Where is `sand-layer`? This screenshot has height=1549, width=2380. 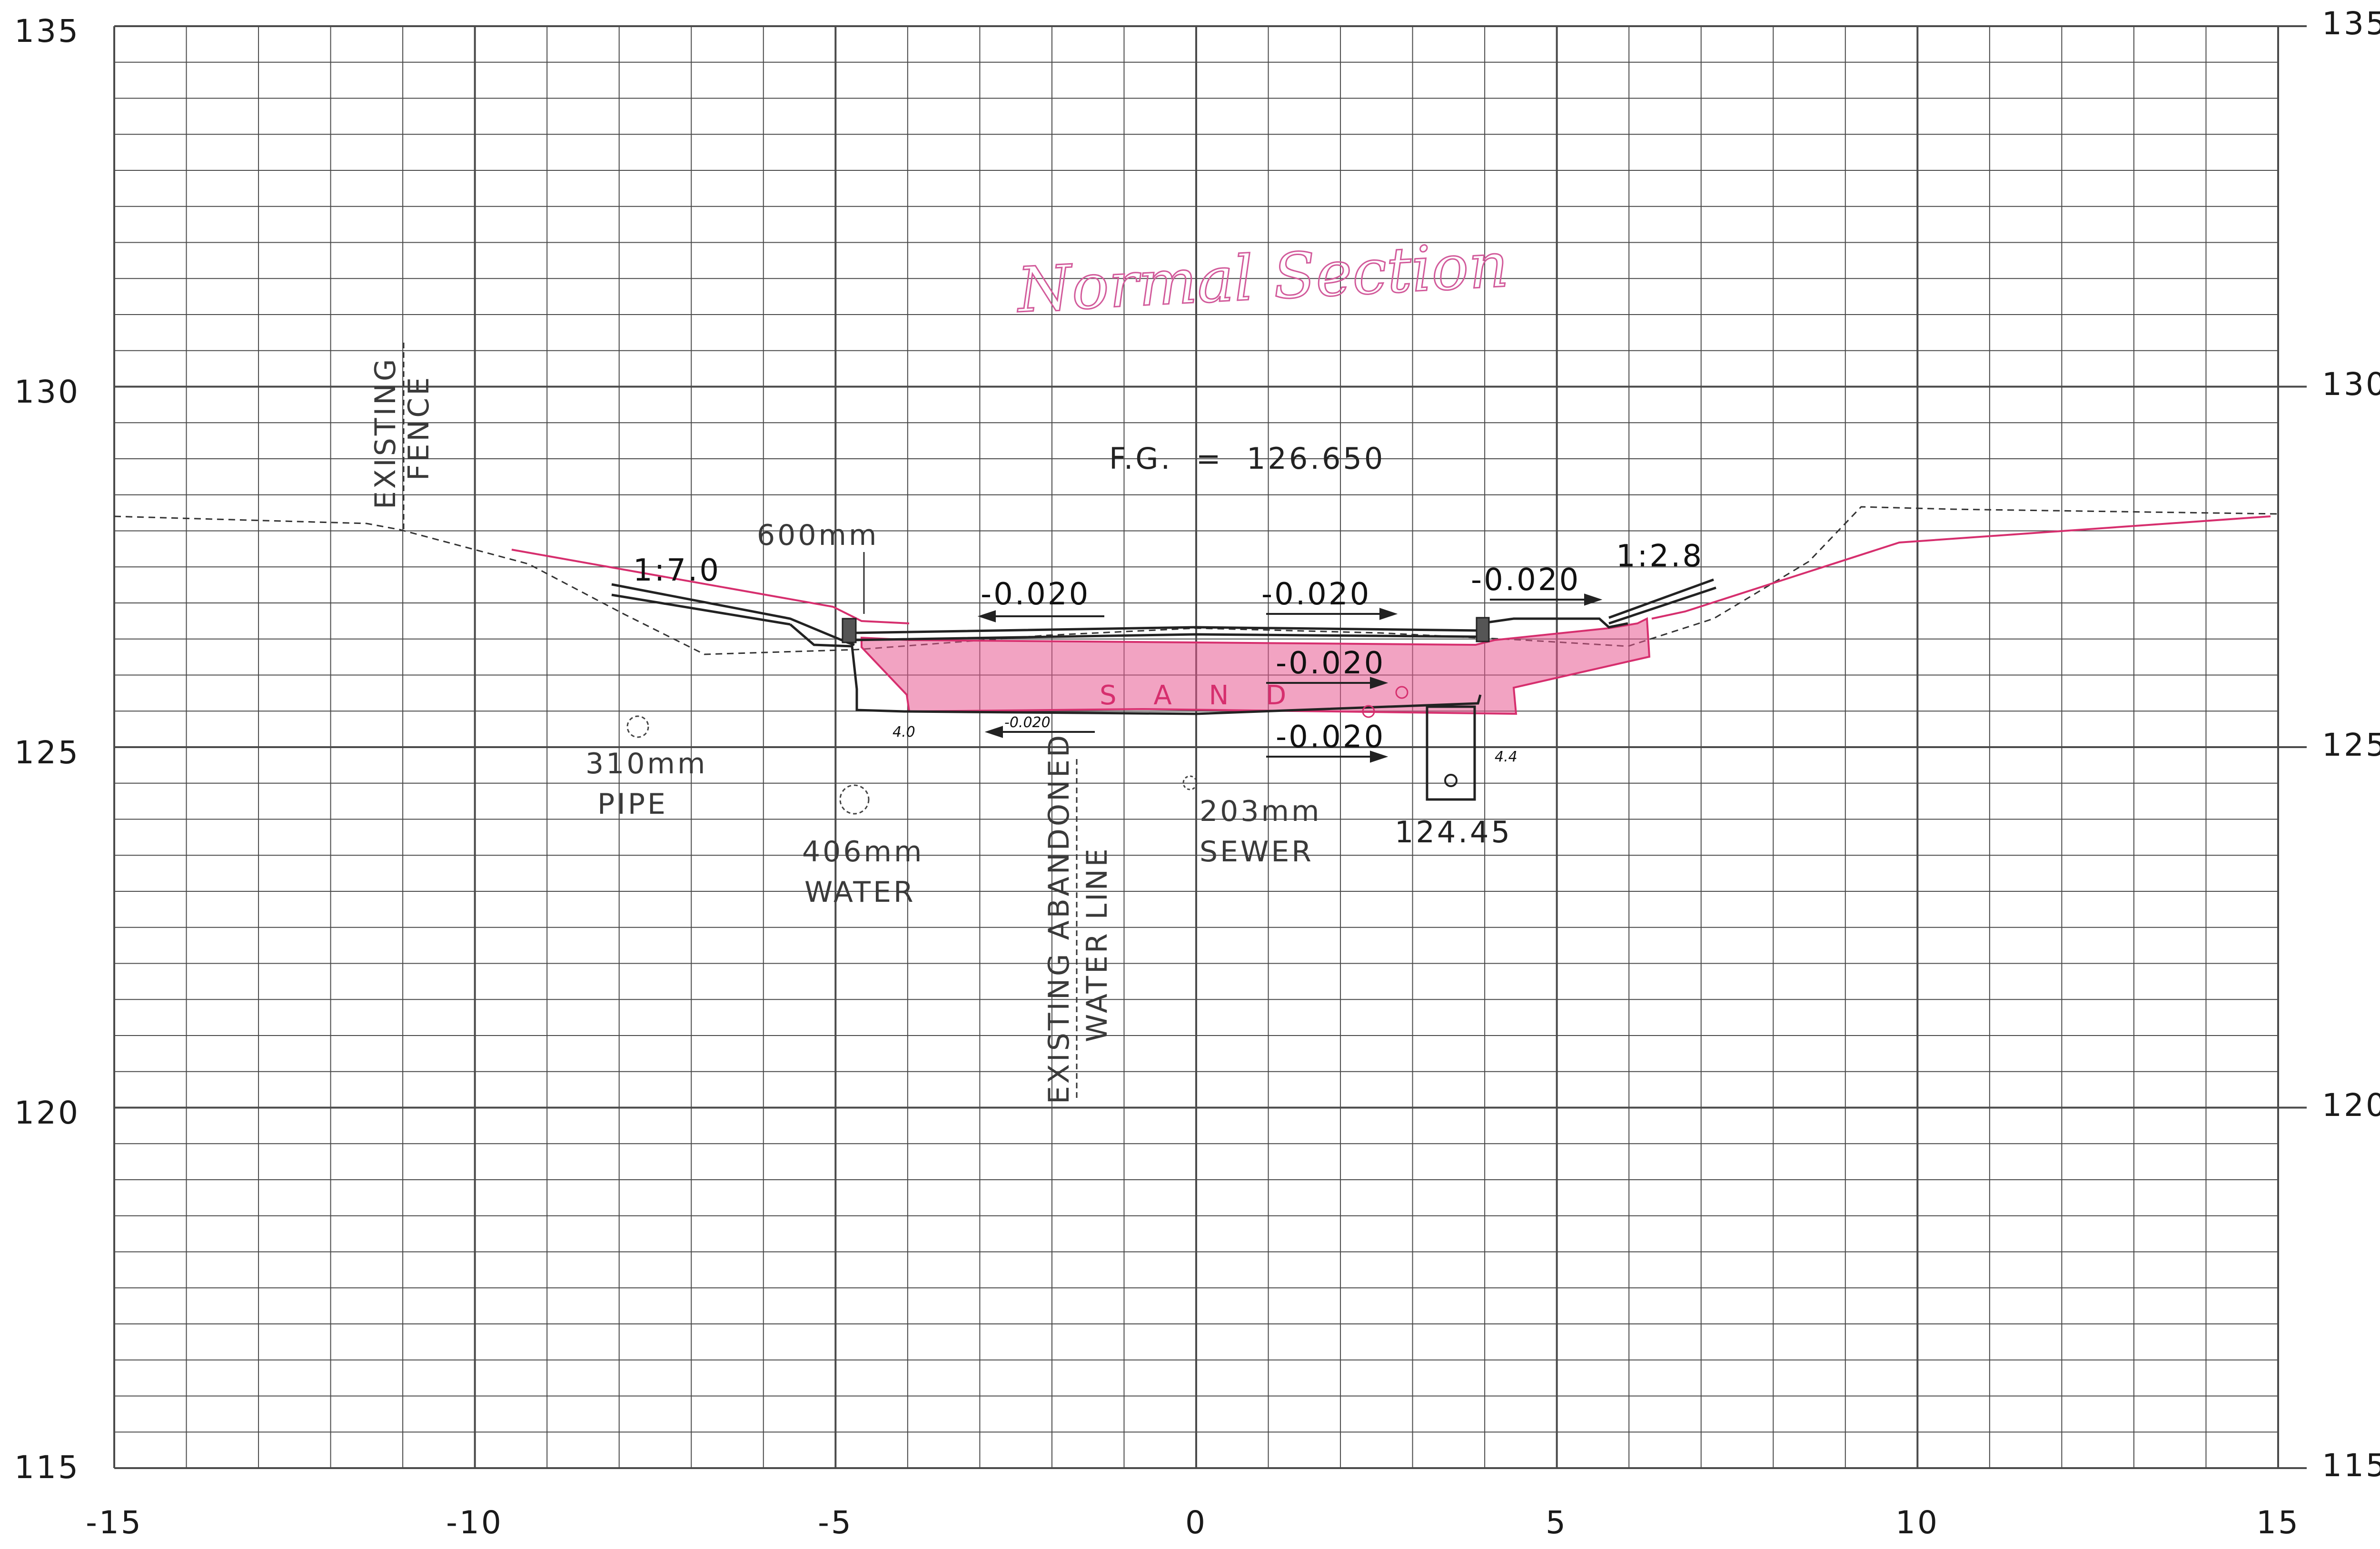 sand-layer is located at coordinates (1256, 666).